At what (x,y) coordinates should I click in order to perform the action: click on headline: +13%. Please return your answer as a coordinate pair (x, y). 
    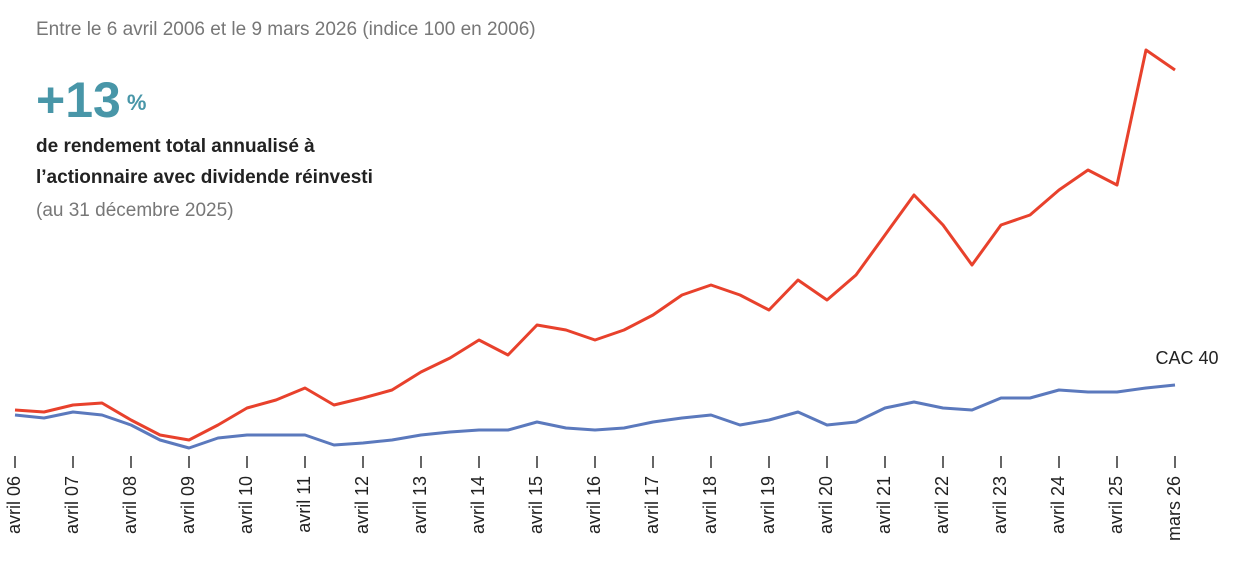
    Looking at the image, I should click on (91, 100).